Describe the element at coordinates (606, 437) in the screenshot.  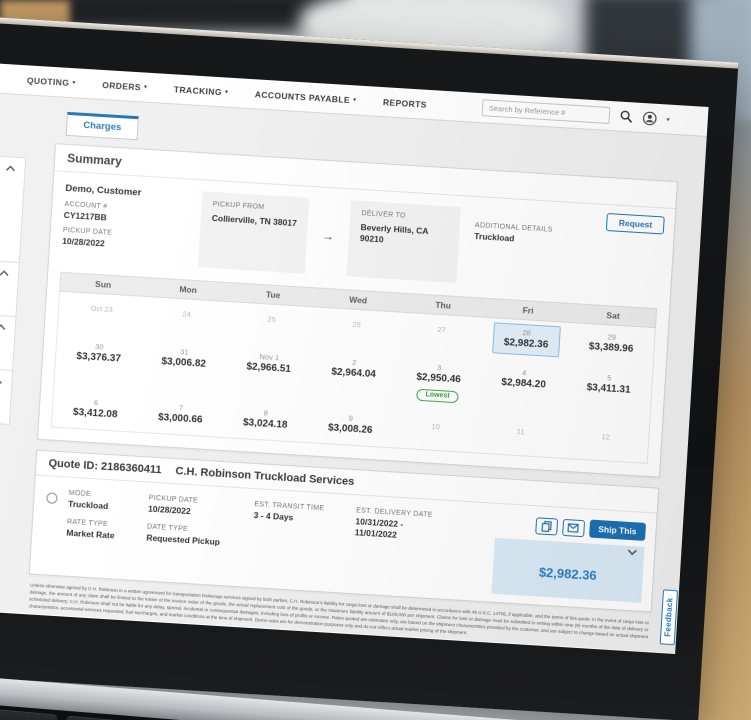
I see `calendar-day: 12` at that location.